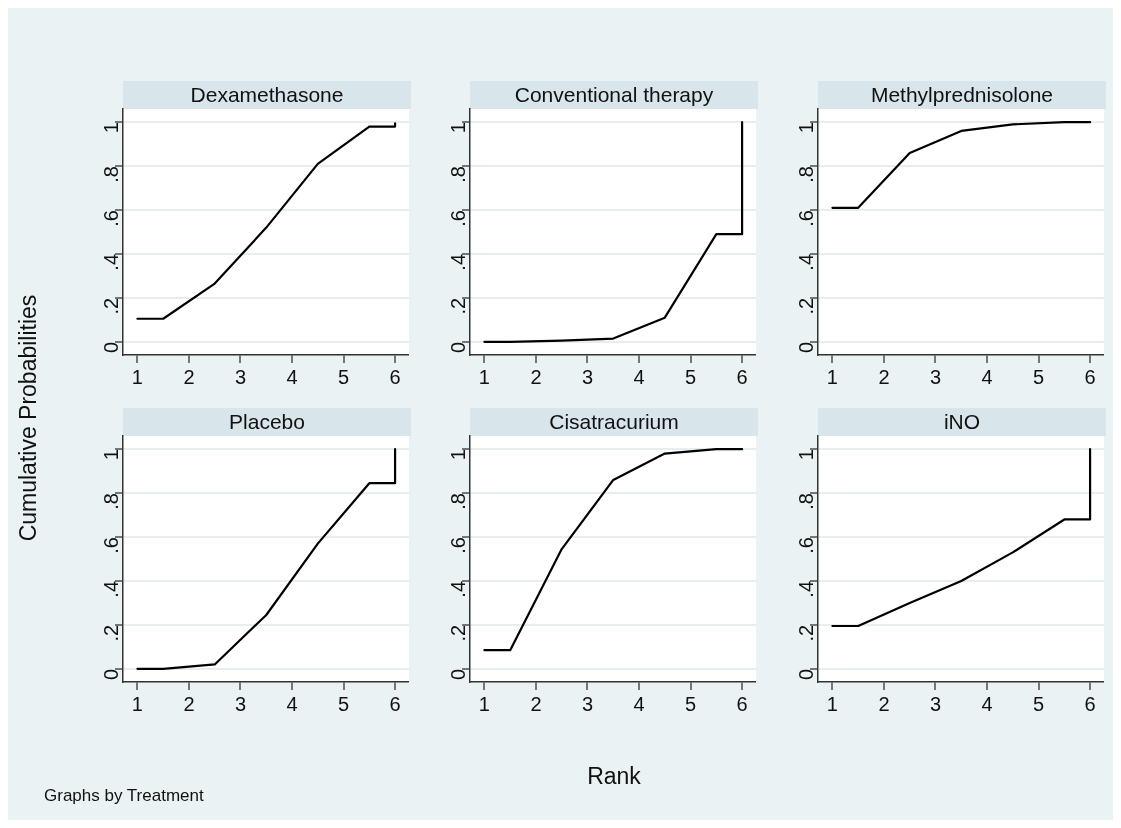 This screenshot has width=1121, height=828. What do you see at coordinates (962, 95) in the screenshot?
I see `chart-title: Methylprednisolone` at bounding box center [962, 95].